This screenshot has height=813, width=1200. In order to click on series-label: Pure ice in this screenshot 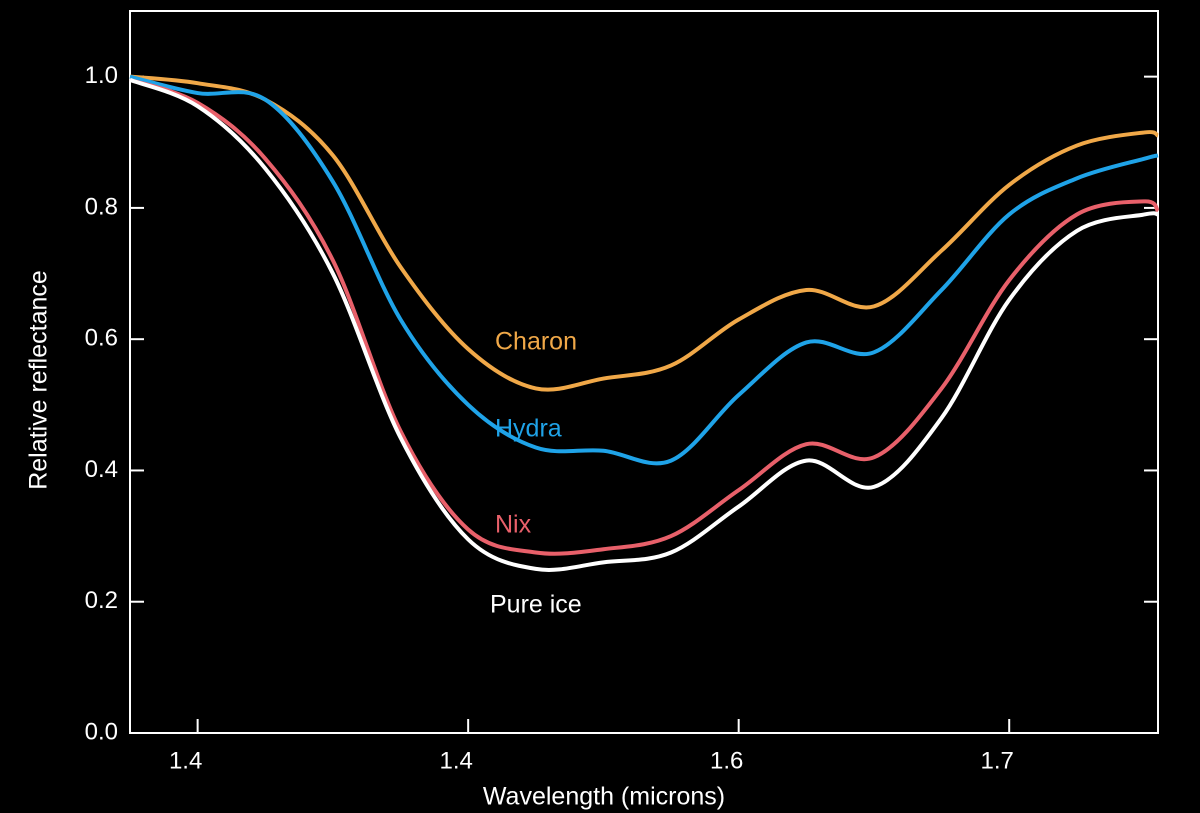, I will do `click(536, 605)`.